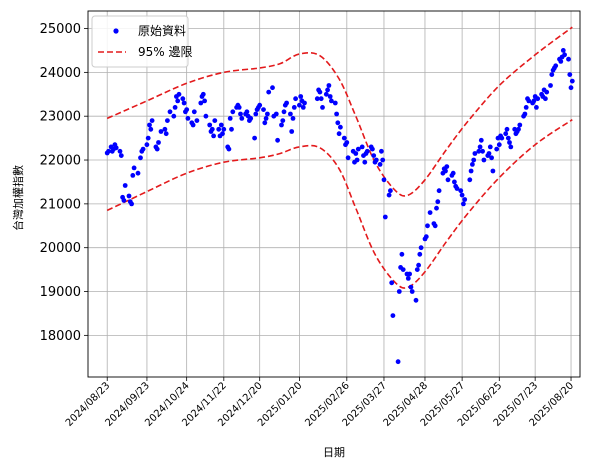  I want to click on y-tick-label: 19000, so click(60, 292).